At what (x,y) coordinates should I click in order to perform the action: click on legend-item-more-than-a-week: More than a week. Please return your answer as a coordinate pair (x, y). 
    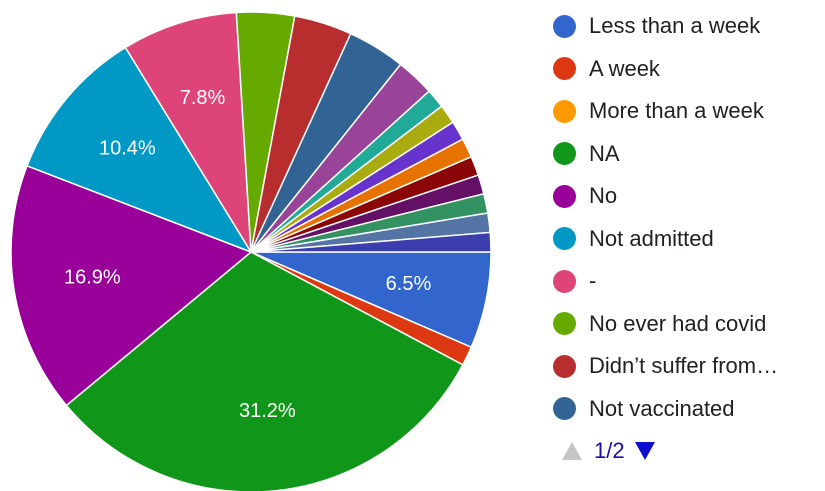
    Looking at the image, I should click on (689, 111).